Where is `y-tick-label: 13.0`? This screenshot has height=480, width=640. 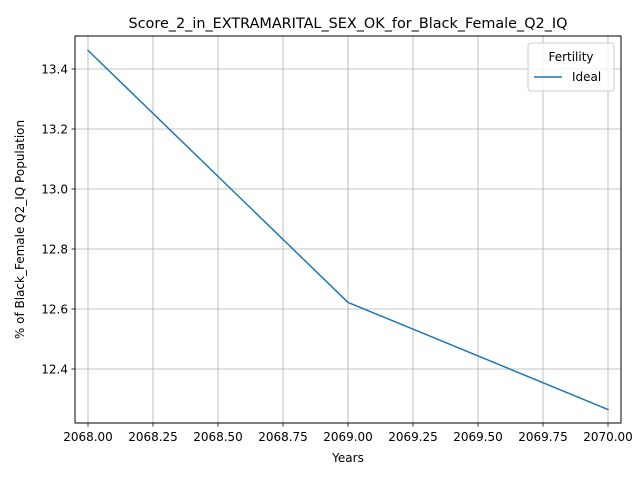 y-tick-label: 13.0 is located at coordinates (54, 189).